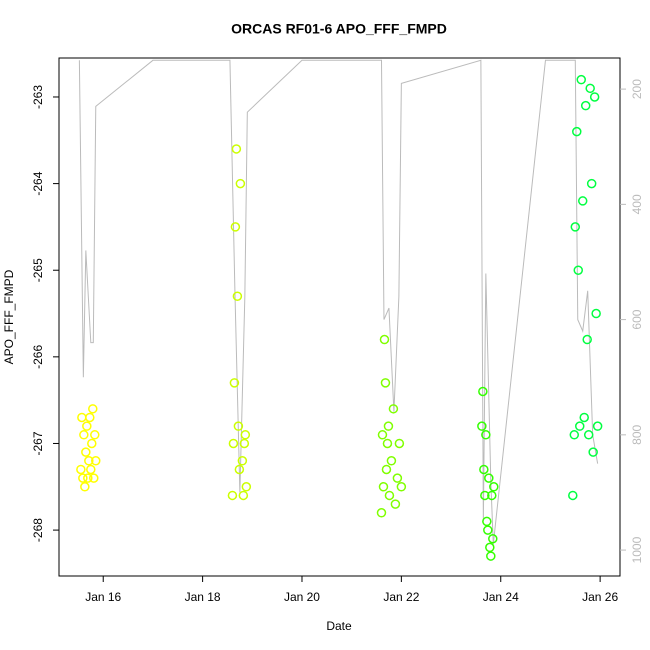 This screenshot has width=650, height=650. I want to click on x-tick-label: Jan 20, so click(302, 597).